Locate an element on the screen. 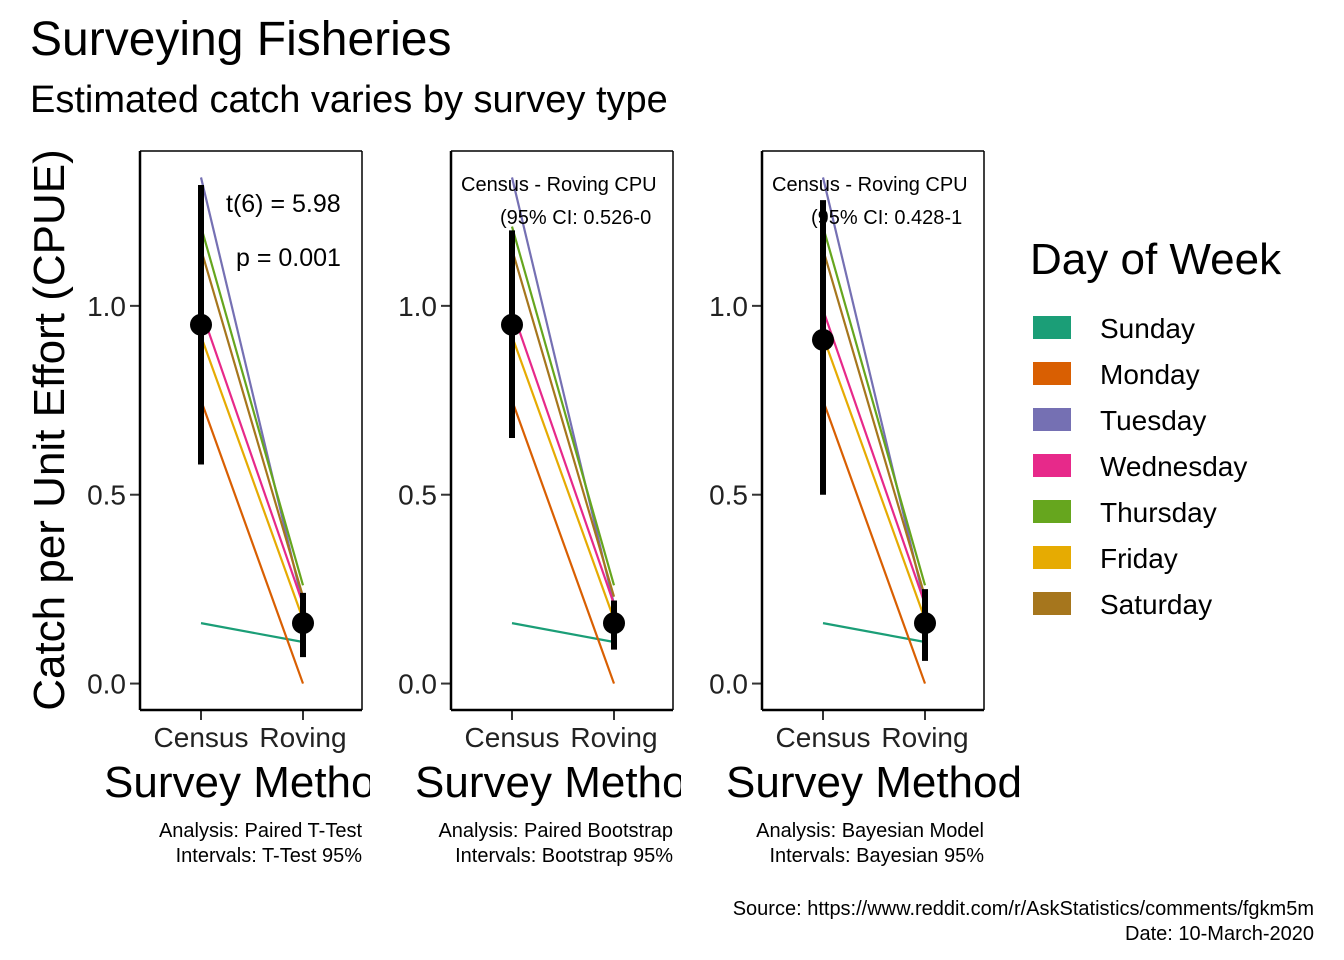 The height and width of the screenshot is (960, 1344). legend-label-monday: Monday is located at coordinates (1150, 374).